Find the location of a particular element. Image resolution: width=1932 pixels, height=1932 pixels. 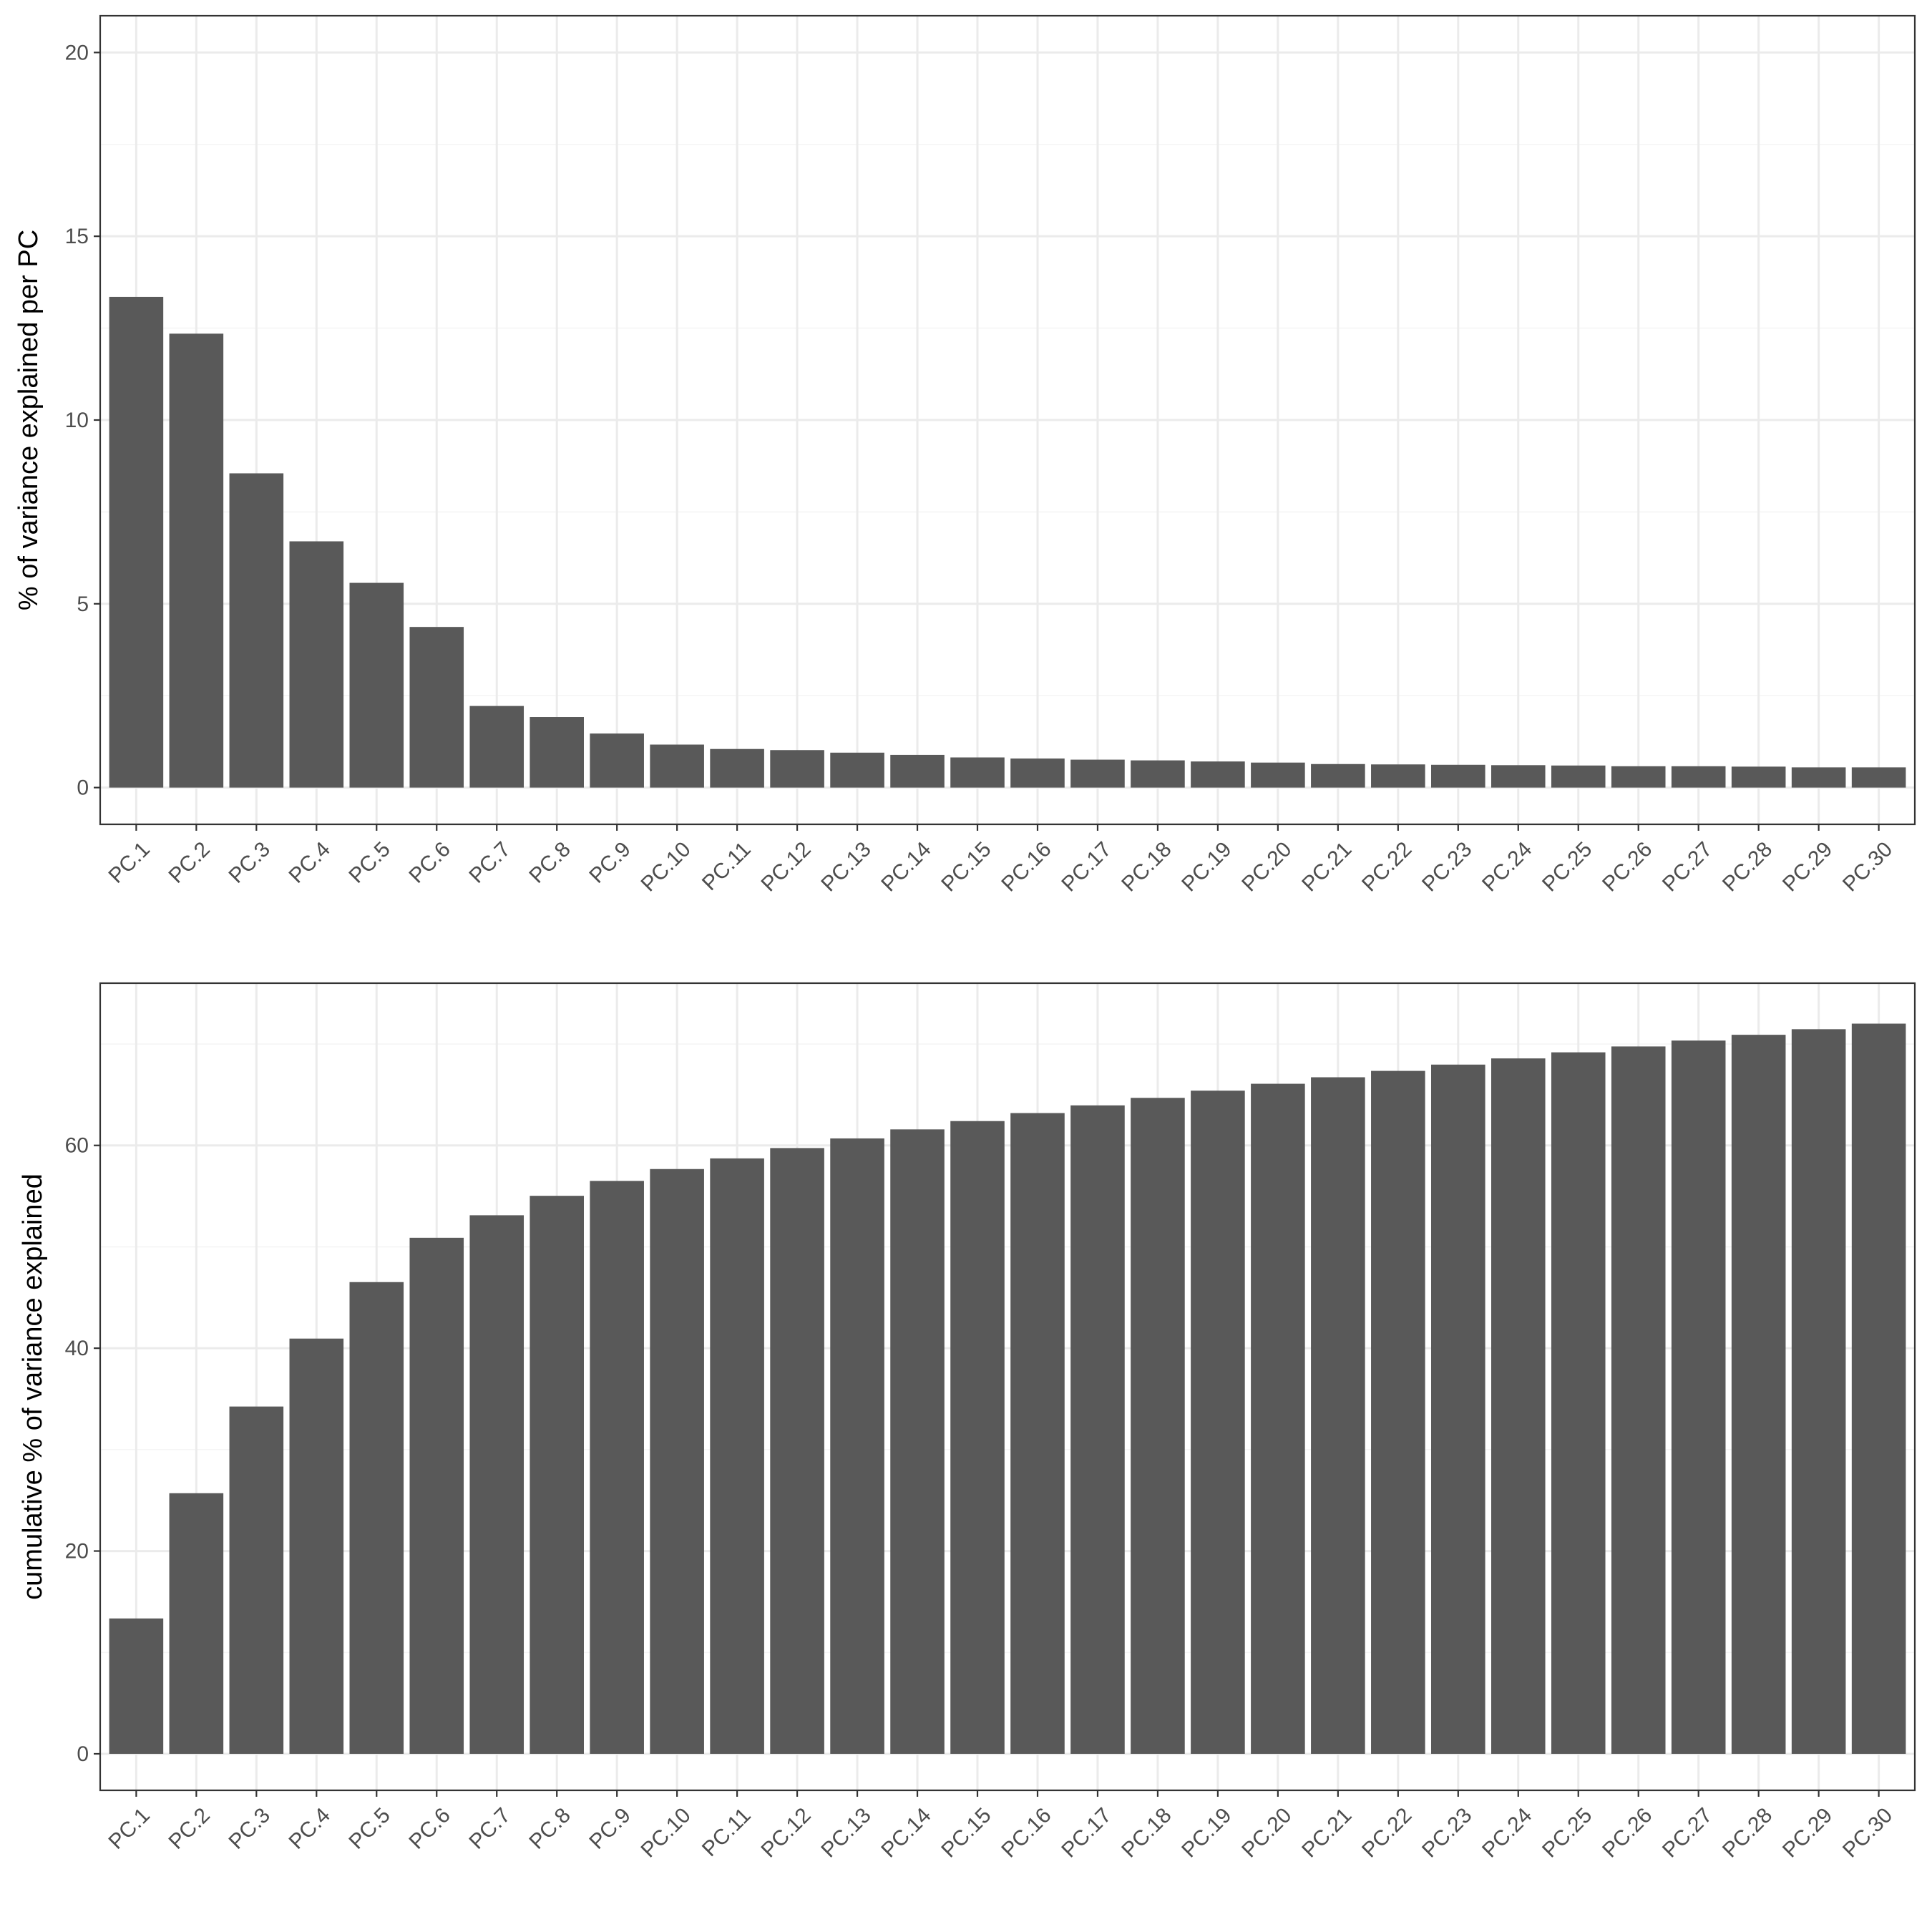

x-tick-label: PC.13 is located at coordinates (845, 1832).